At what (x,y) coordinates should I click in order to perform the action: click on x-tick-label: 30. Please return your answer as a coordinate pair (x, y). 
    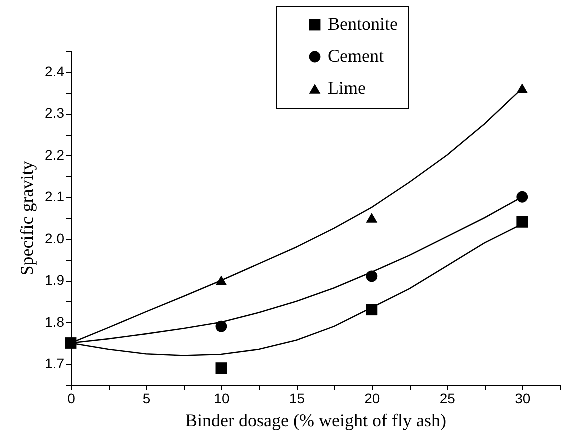
    Looking at the image, I should click on (523, 398).